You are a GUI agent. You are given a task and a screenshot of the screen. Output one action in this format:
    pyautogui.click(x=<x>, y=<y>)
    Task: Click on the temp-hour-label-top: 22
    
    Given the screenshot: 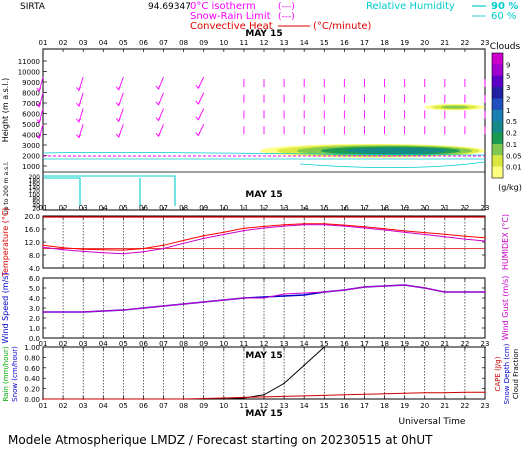 What is the action you would take?
    pyautogui.click(x=464, y=208)
    